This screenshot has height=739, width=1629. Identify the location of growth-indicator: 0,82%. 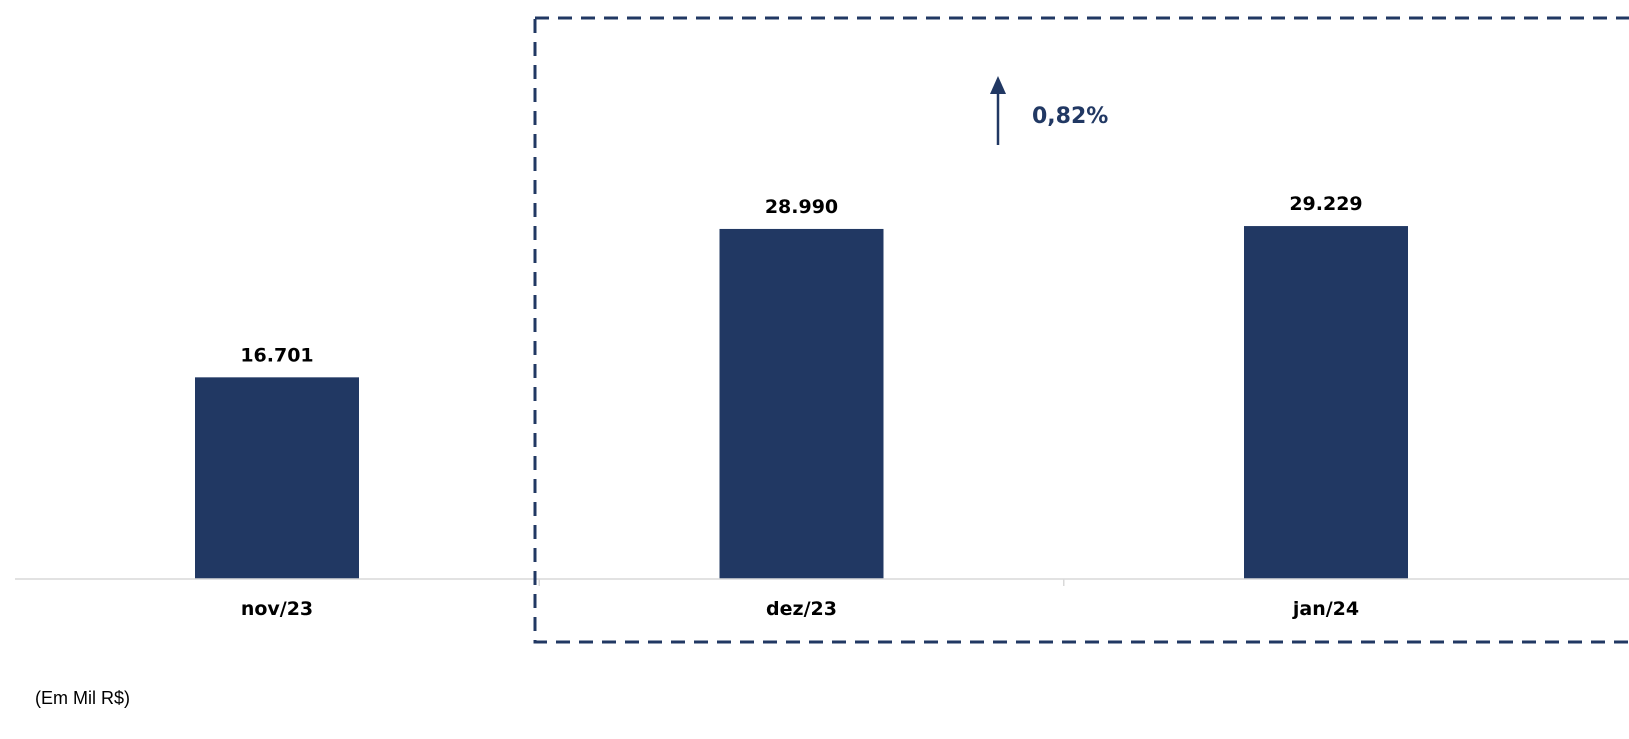
(1049, 110).